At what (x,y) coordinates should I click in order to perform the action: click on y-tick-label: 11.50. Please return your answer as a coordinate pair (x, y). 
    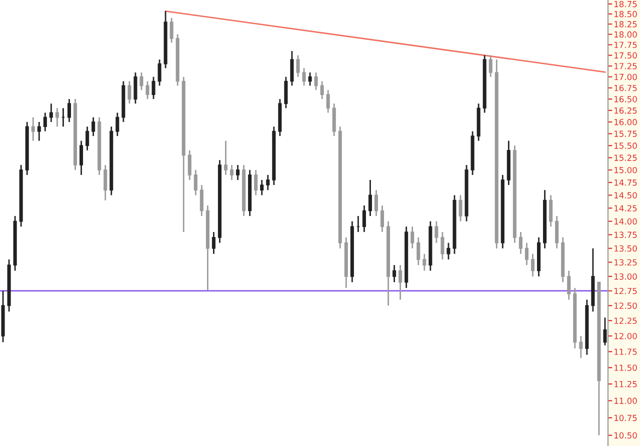
    Looking at the image, I should click on (625, 367).